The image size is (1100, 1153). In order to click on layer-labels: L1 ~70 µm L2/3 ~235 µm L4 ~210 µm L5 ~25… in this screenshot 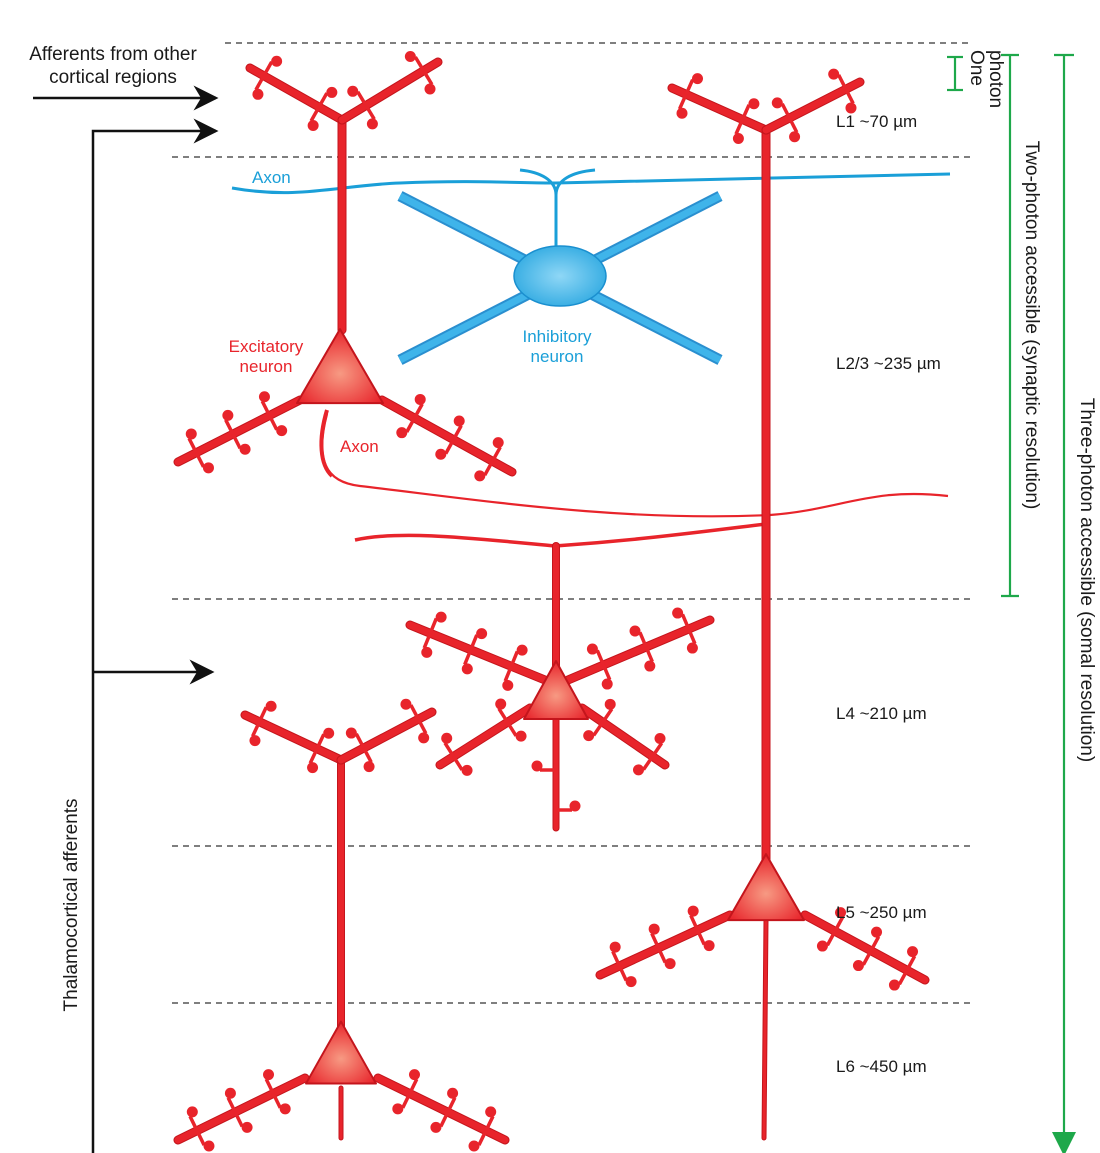, I will do `click(888, 594)`.